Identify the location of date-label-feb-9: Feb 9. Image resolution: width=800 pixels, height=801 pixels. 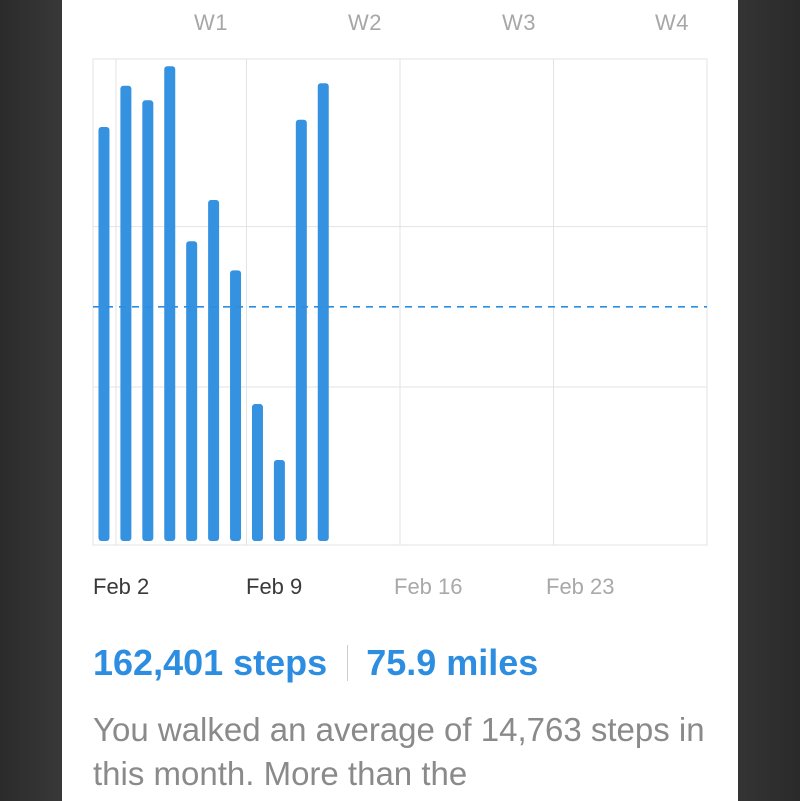
(274, 586).